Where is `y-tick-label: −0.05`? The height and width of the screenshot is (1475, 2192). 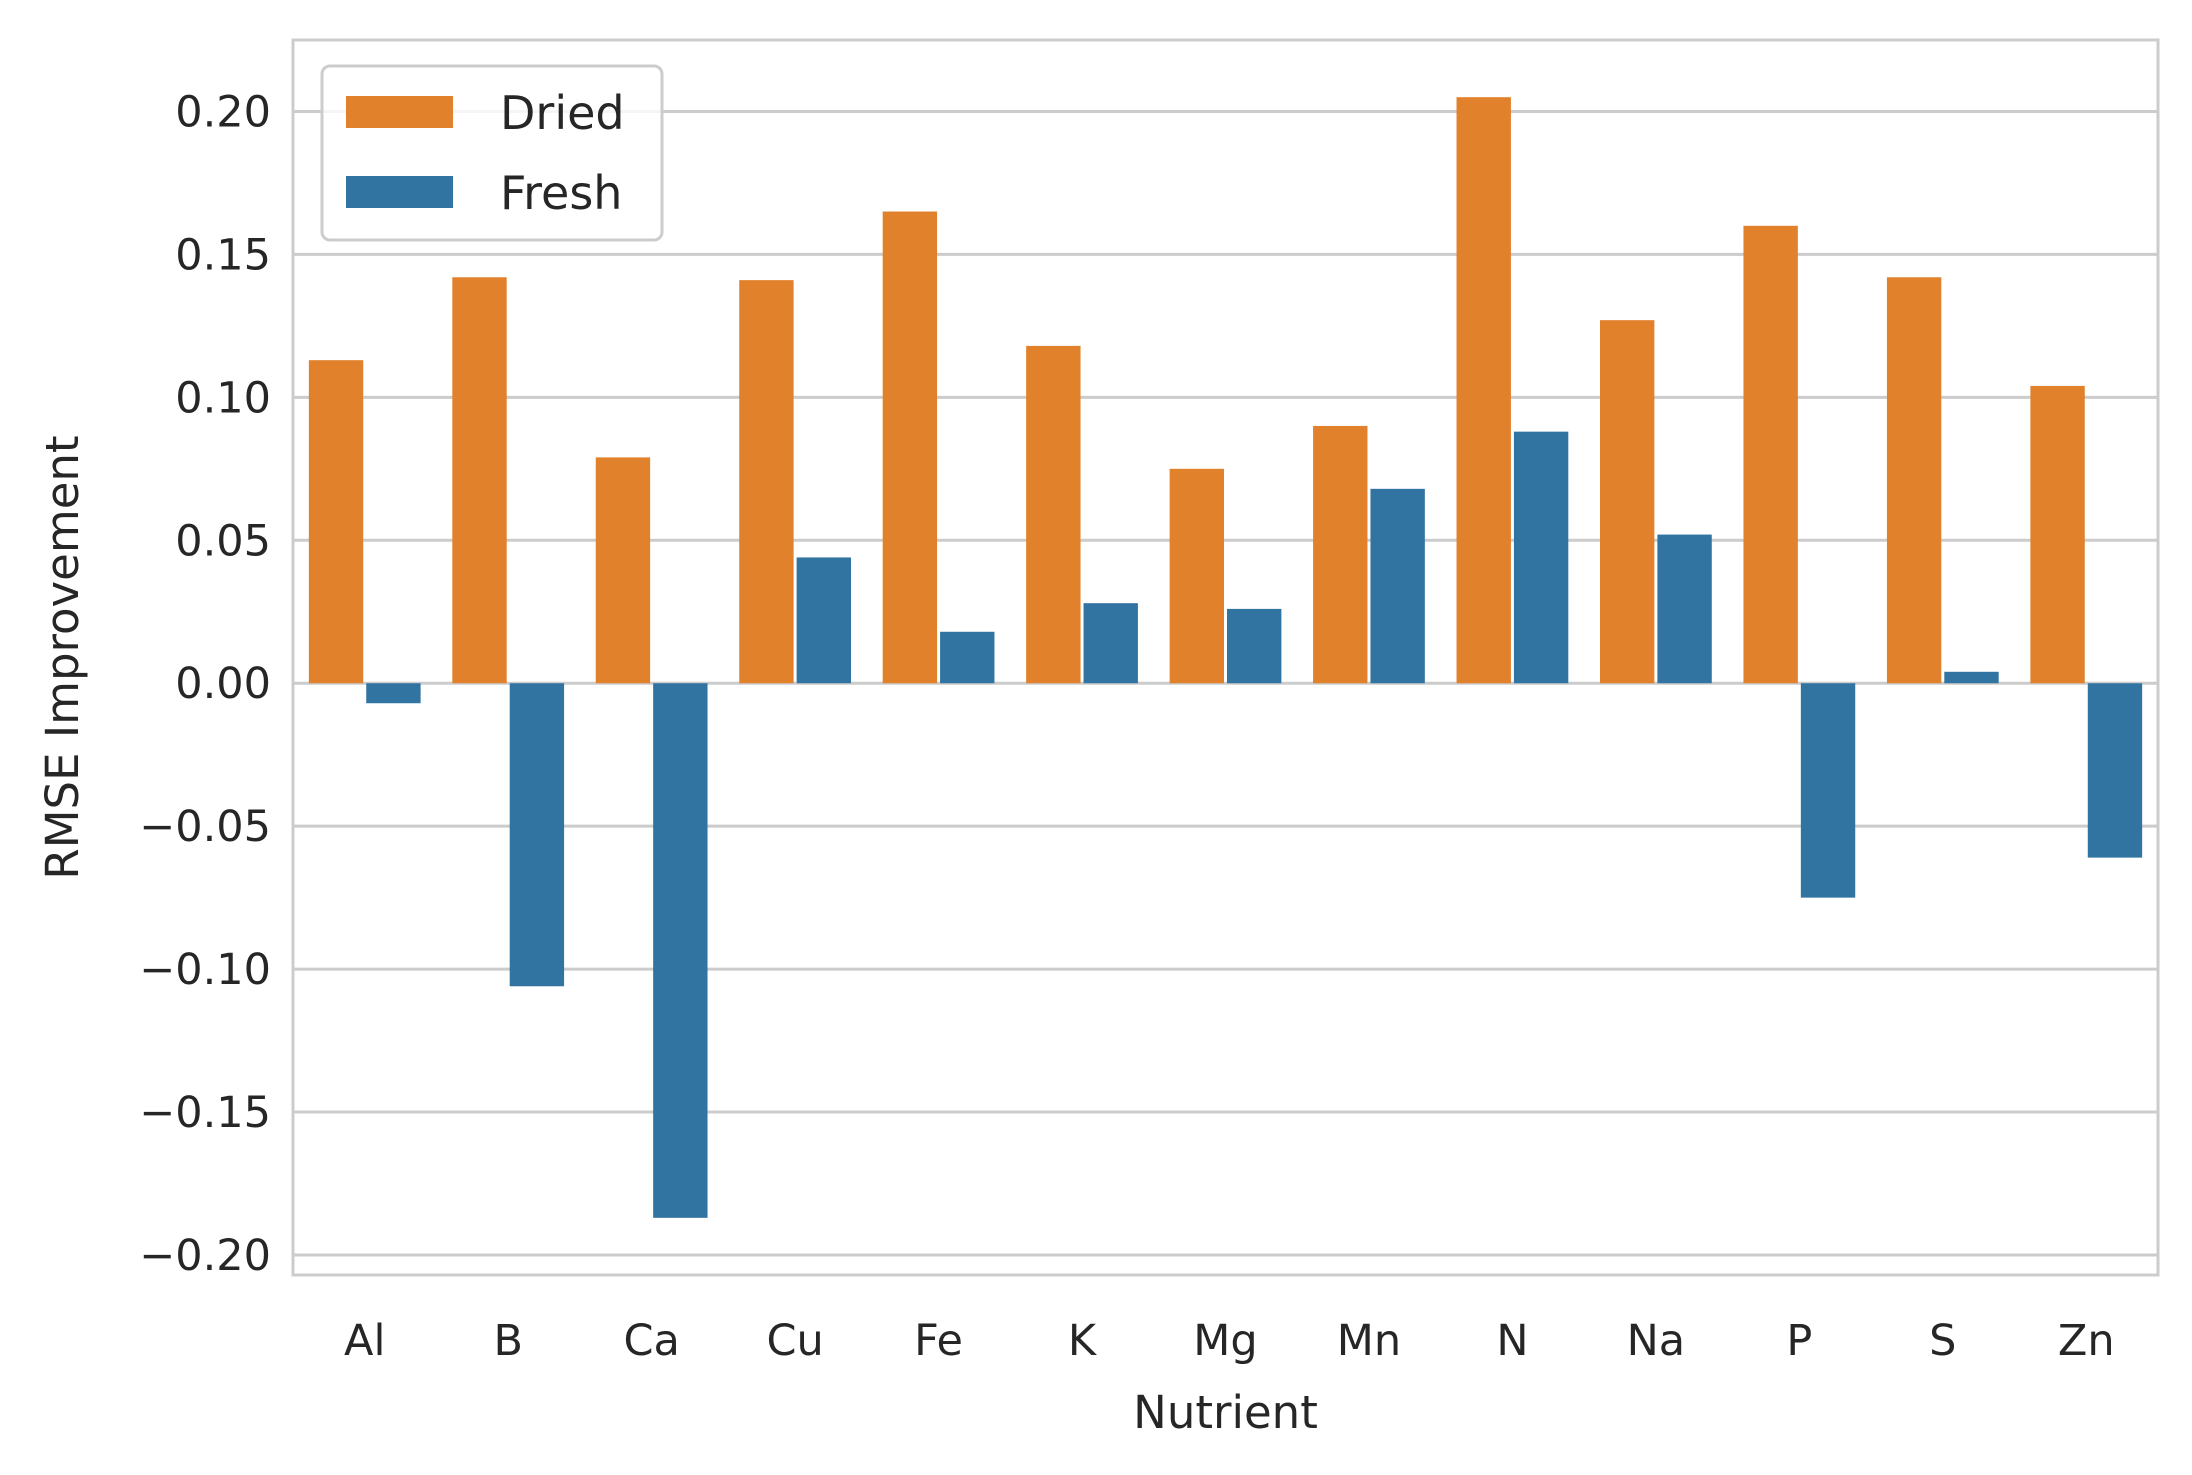 y-tick-label: −0.05 is located at coordinates (205, 827).